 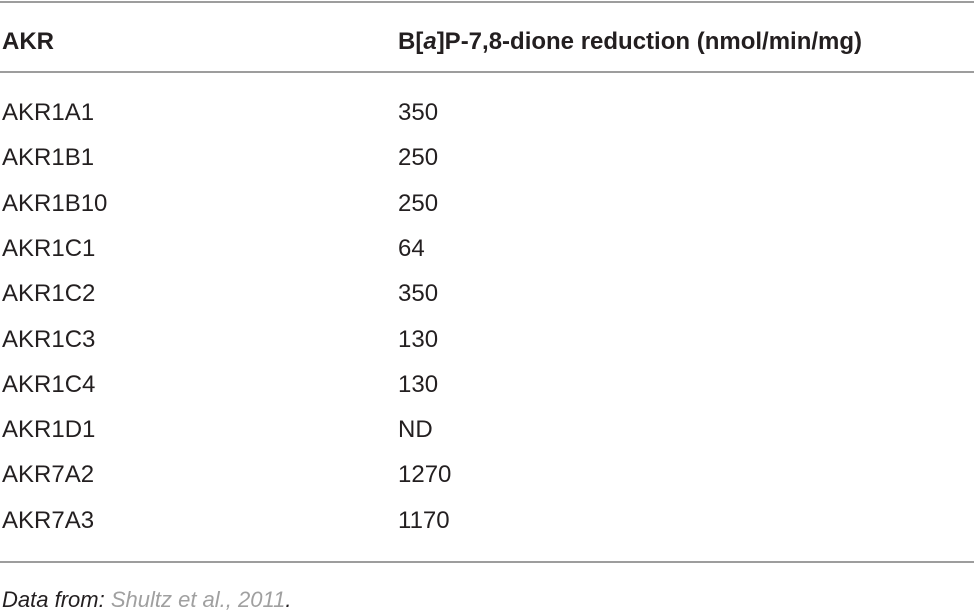 What do you see at coordinates (49, 384) in the screenshot?
I see `enzyme-cell: AKR1C4` at bounding box center [49, 384].